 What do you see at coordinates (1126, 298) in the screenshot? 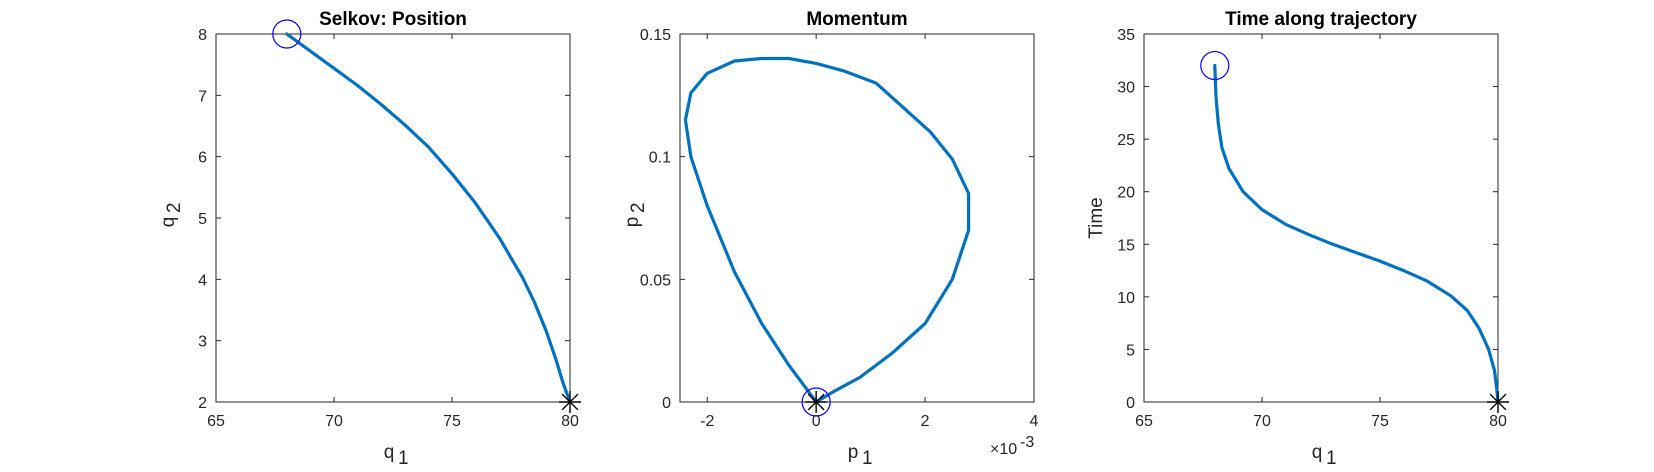
I see `y-tick-label: 10` at bounding box center [1126, 298].